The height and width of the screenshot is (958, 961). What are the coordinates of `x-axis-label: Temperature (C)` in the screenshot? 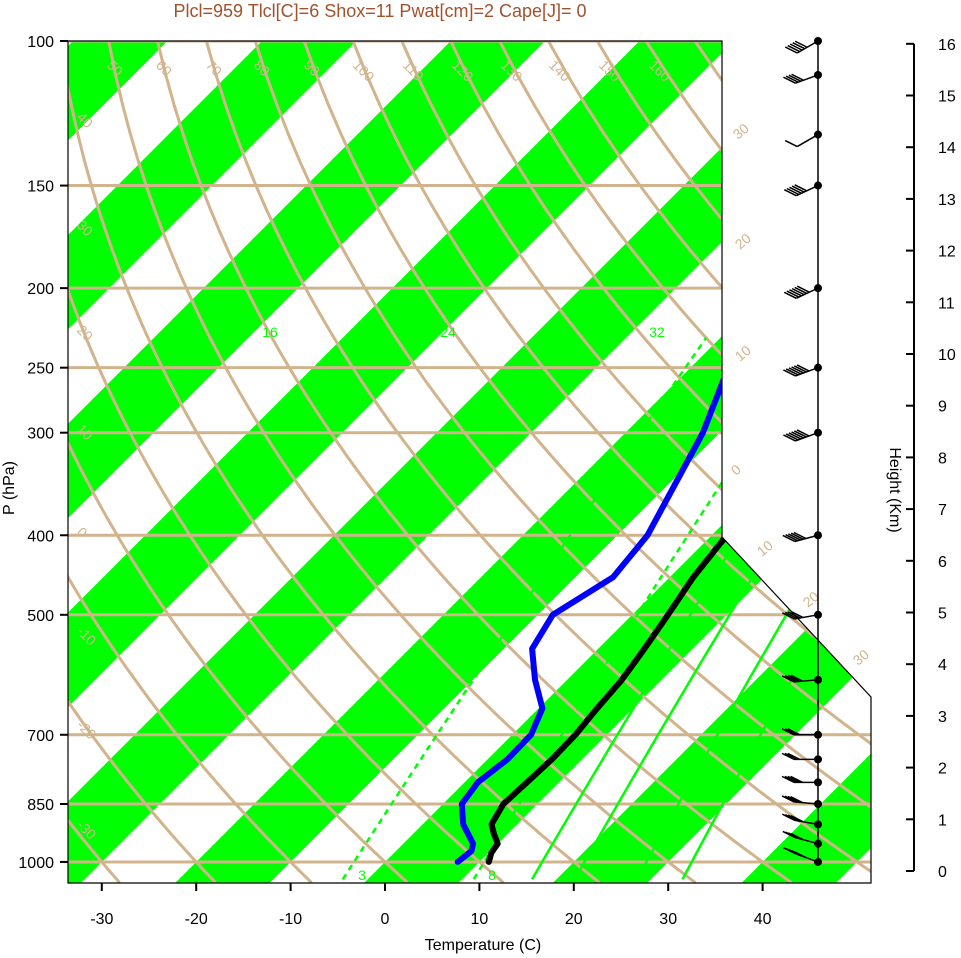 It's located at (483, 945).